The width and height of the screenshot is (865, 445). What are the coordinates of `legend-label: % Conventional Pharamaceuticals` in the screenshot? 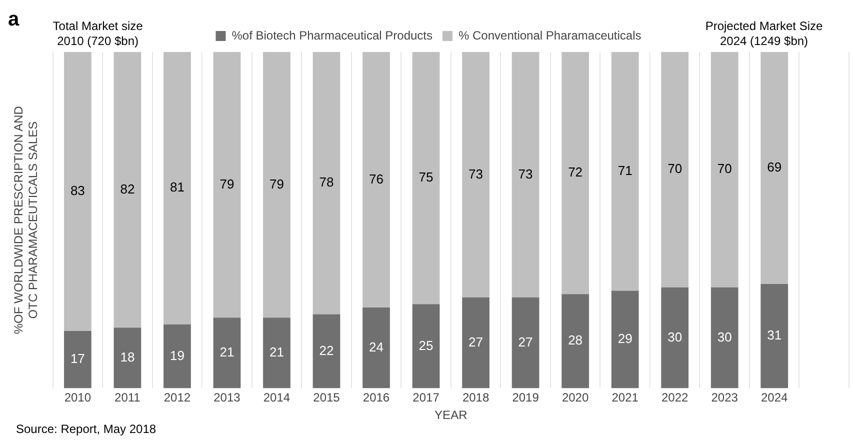 It's located at (550, 35).